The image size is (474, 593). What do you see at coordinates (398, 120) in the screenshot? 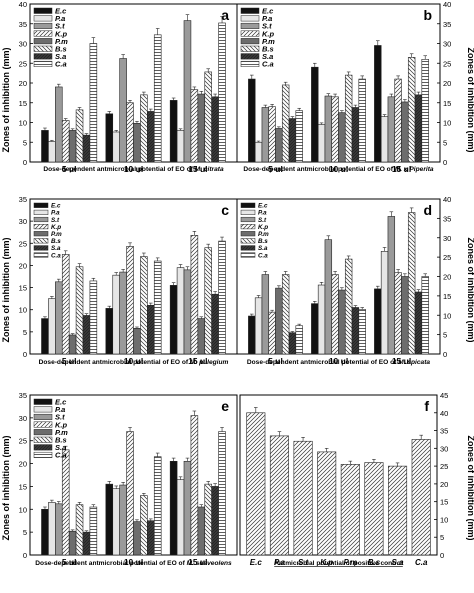
I see `bar-hatch-k-p-15-ul` at bounding box center [398, 120].